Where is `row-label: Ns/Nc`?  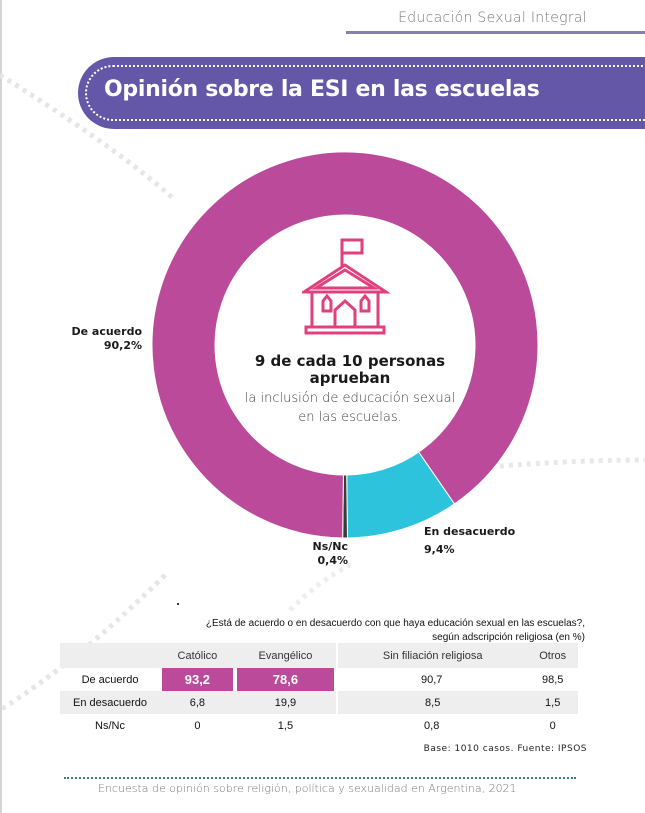
row-label: Ns/Nc is located at coordinates (110, 725).